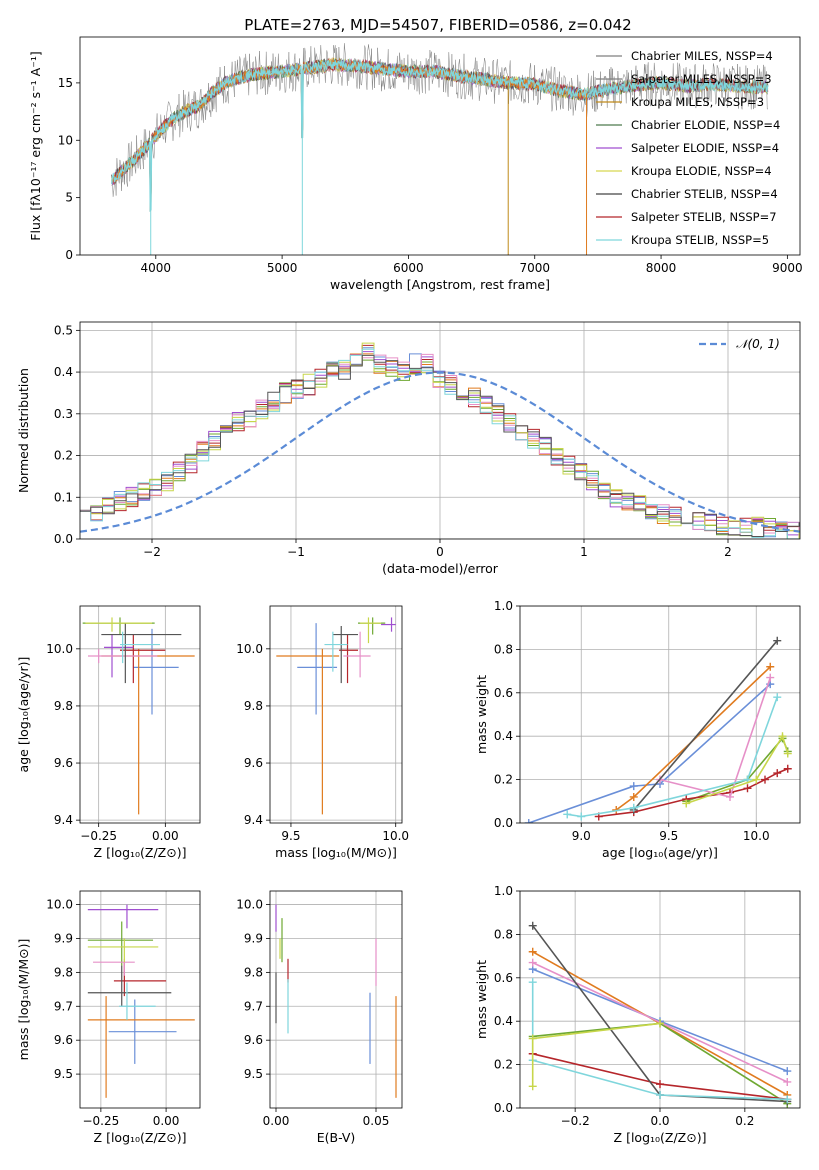 This screenshot has height=1170, width=819. Describe the element at coordinates (35, 145) in the screenshot. I see `y-axis-label: Flux [fλ10⁻¹⁷ erg cm⁻² s⁻¹ A⁻¹]` at that location.